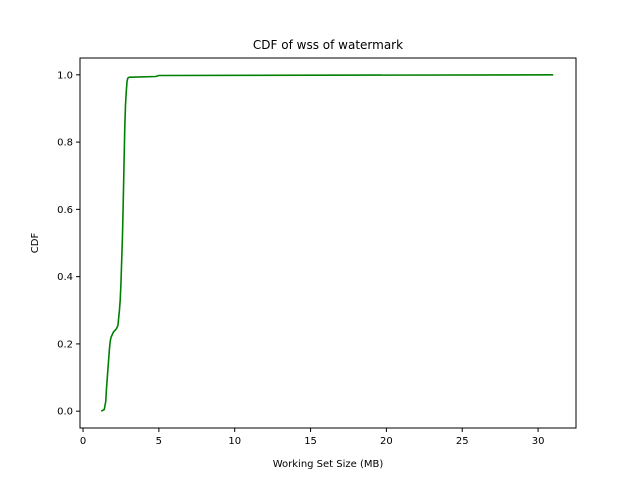 The image size is (640, 480). I want to click on y-axis-label: CDF, so click(35, 243).